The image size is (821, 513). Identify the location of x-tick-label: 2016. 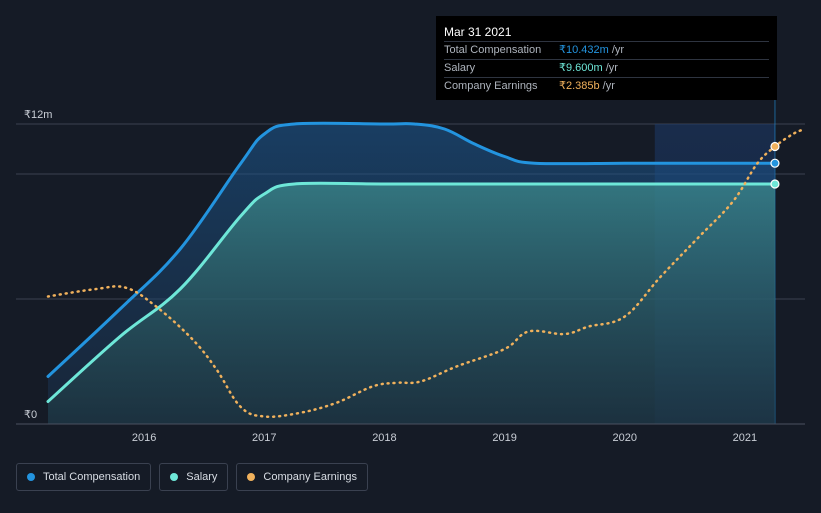
(144, 438).